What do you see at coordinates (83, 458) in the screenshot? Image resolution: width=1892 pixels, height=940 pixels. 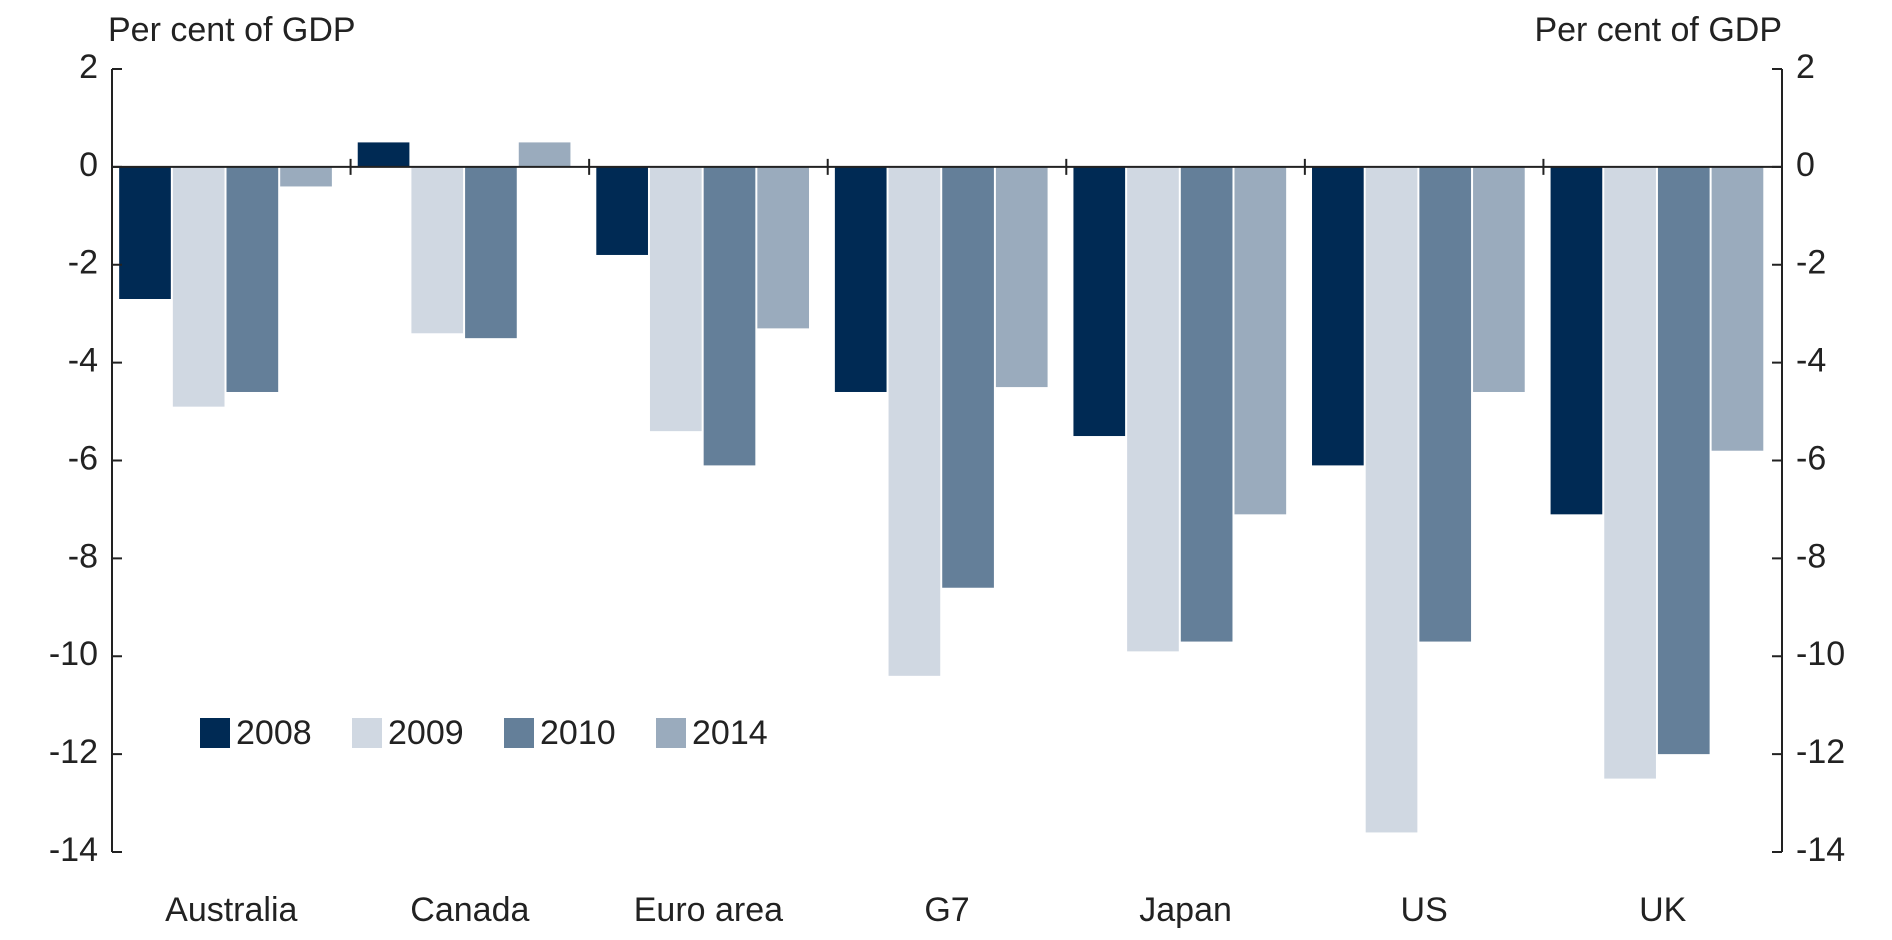 I see `y-tick-label: -6` at bounding box center [83, 458].